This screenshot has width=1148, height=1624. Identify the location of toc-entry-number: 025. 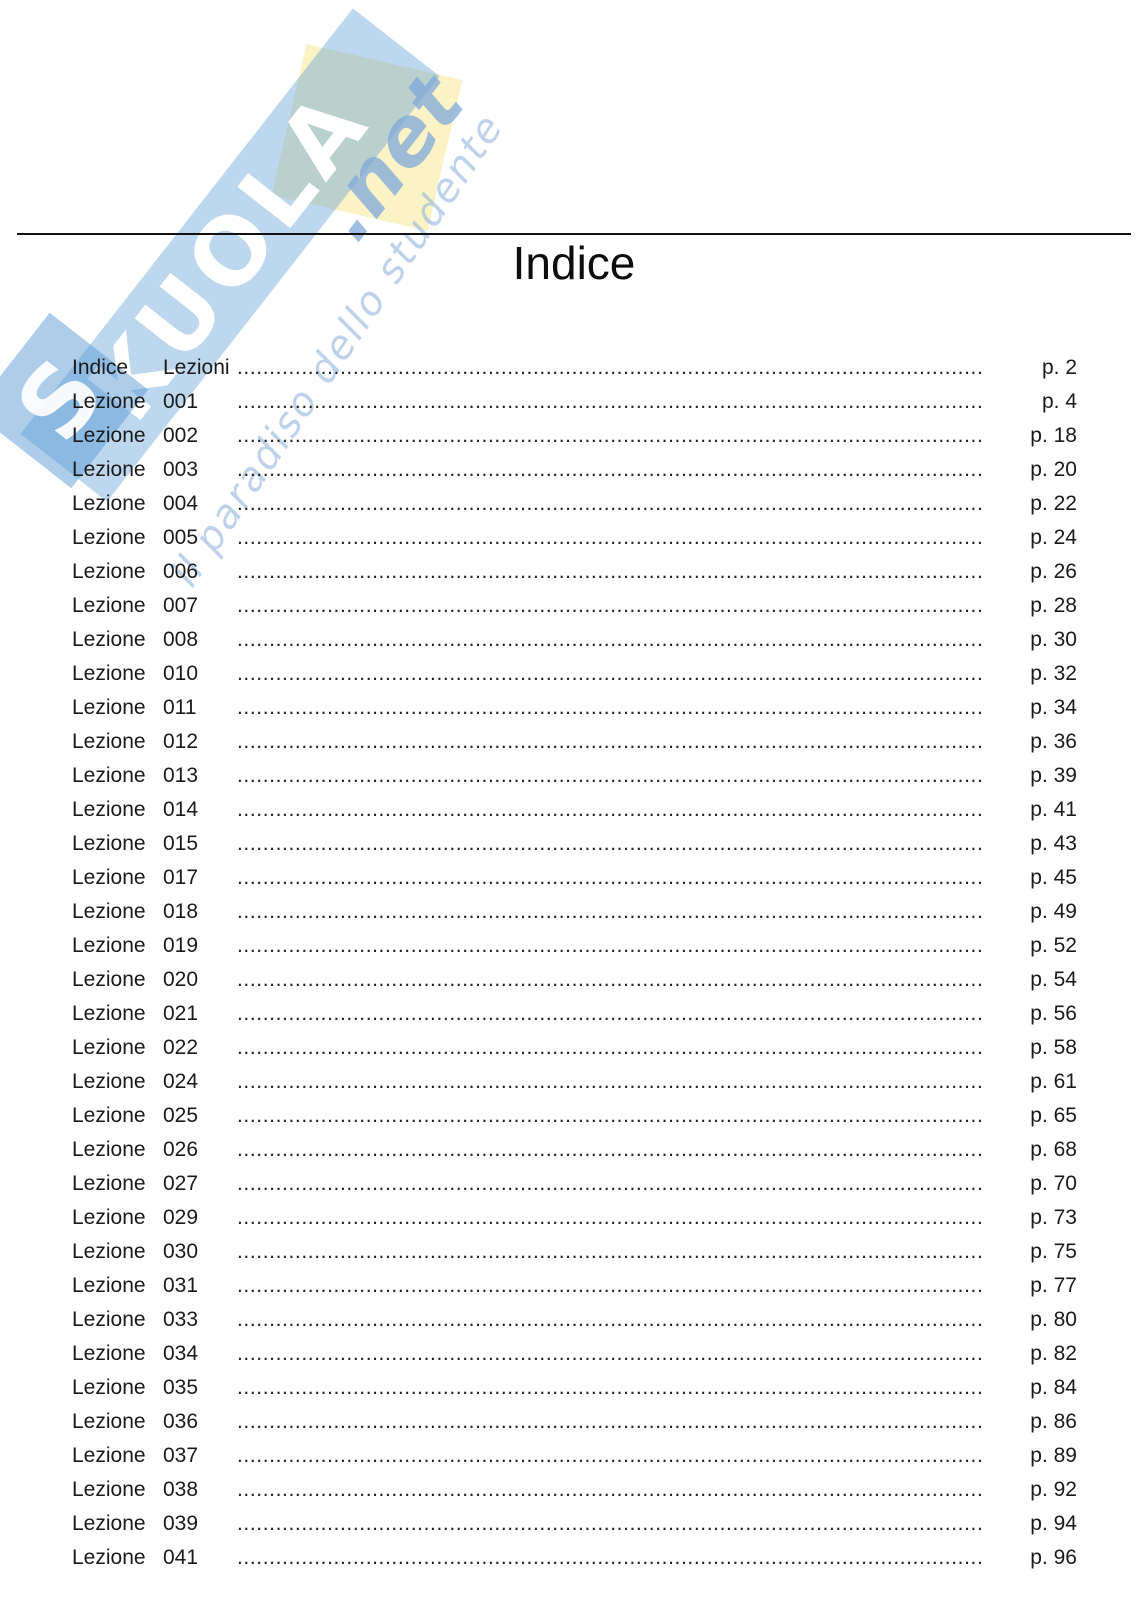
(181, 1115).